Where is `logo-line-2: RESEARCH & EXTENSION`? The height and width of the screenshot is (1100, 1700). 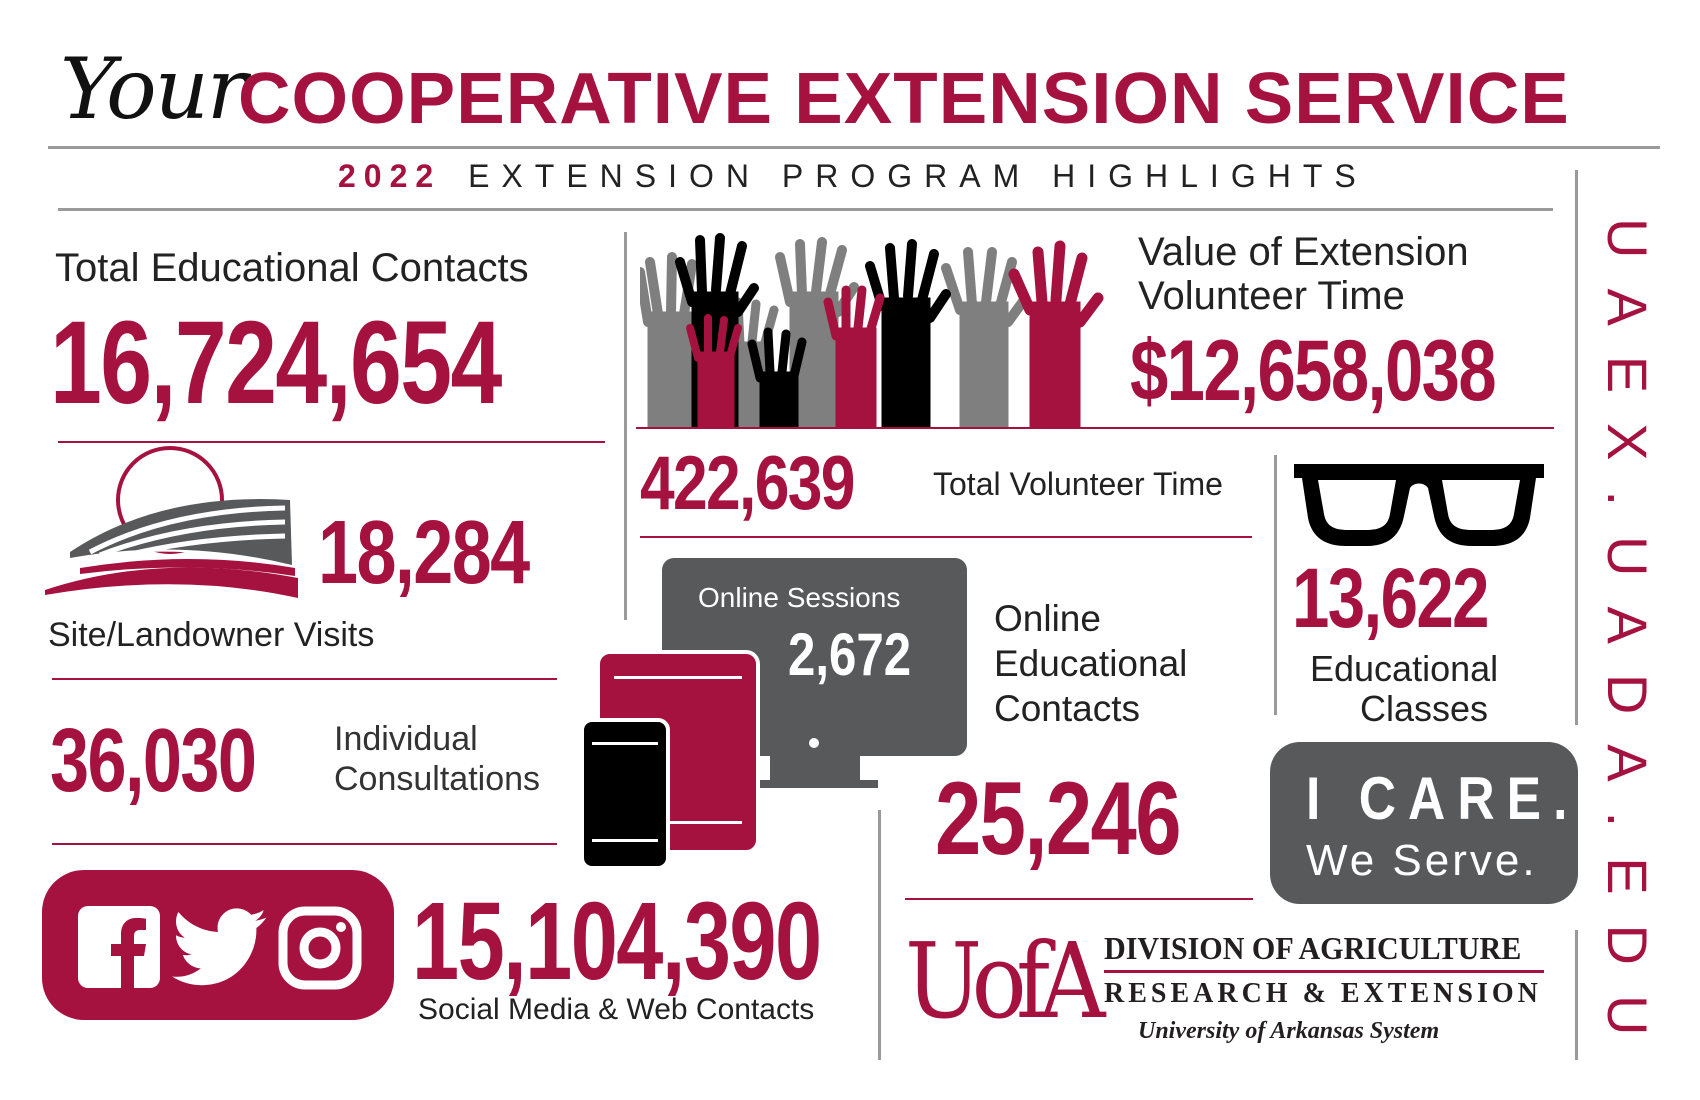
logo-line-2: RESEARCH & EXTENSION is located at coordinates (1323, 993).